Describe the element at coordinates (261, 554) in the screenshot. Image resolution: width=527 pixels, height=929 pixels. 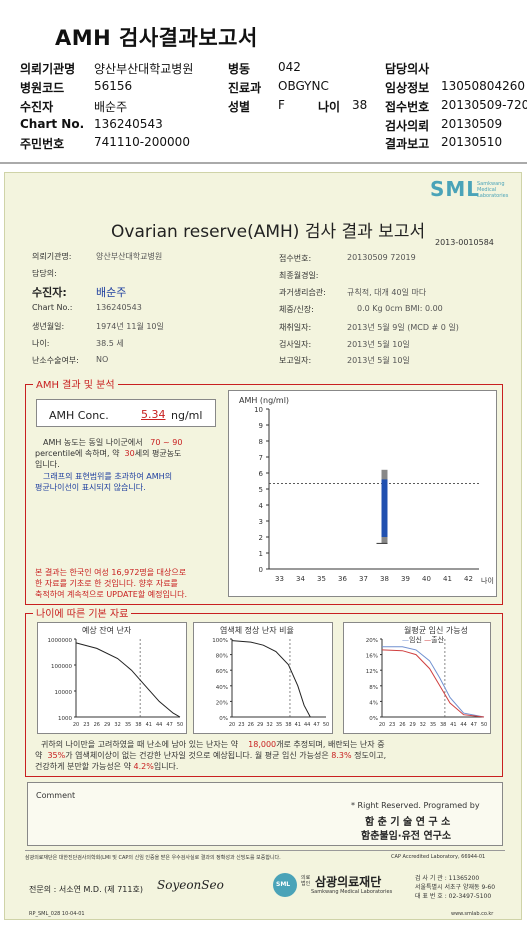
I see `y-tick-label: 1` at that location.